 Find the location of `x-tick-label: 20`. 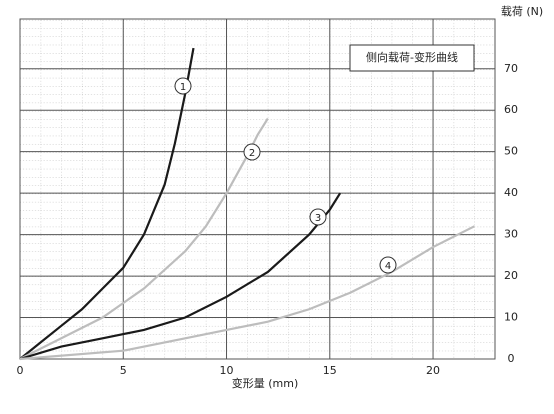

x-tick-label: 20 is located at coordinates (433, 370).